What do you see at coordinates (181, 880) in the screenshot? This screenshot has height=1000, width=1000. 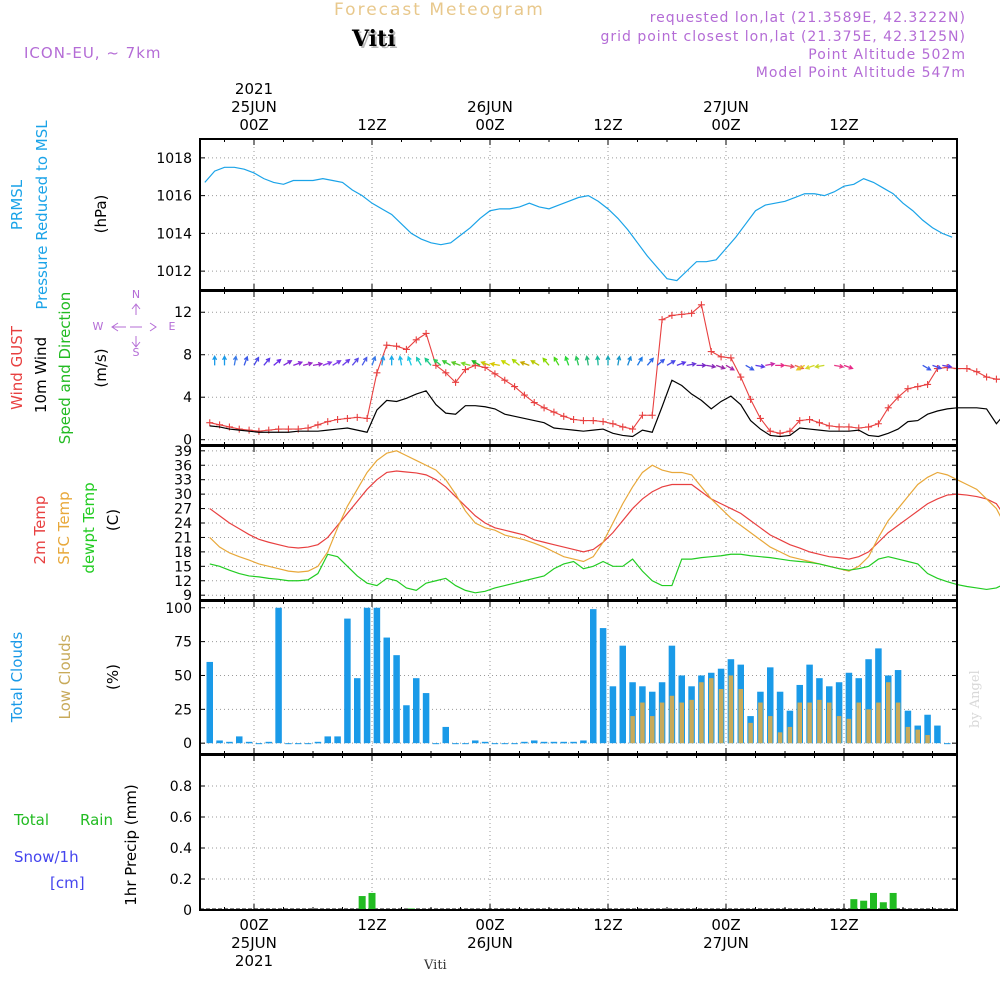 I see `precip-ytick-label: 0.2` at bounding box center [181, 880].